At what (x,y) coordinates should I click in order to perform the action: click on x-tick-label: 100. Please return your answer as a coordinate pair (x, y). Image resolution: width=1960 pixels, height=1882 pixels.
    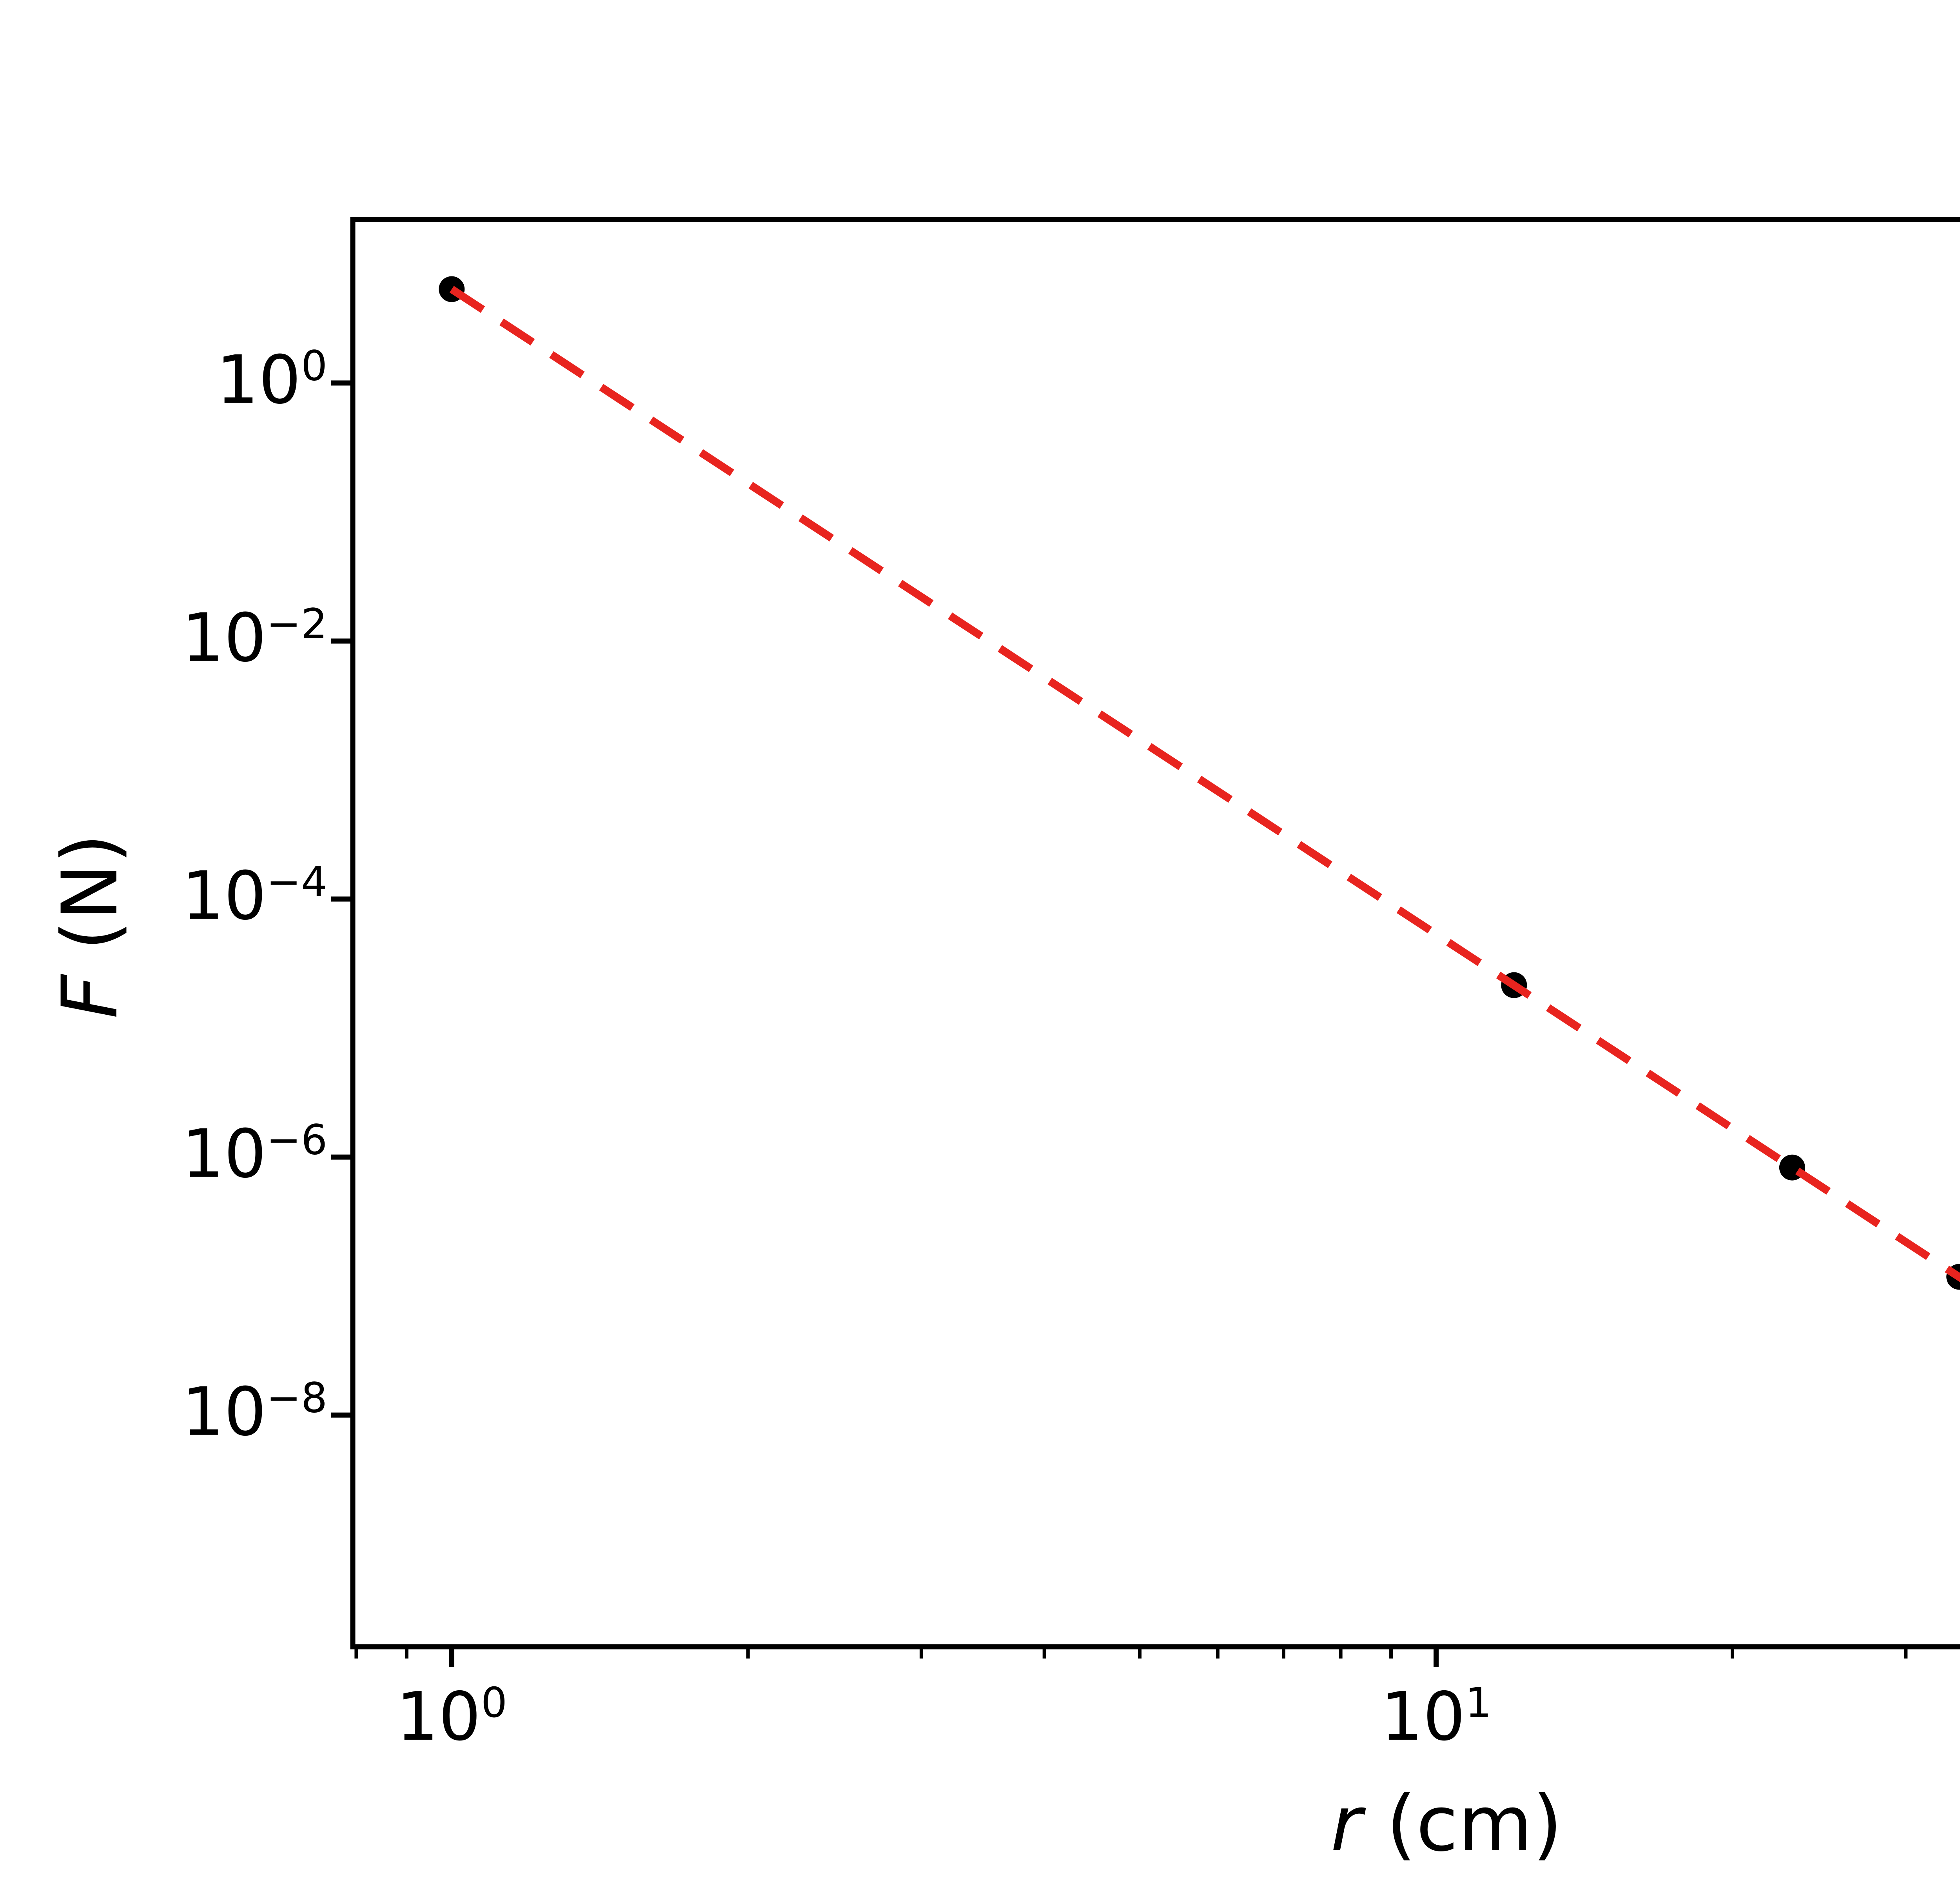
    Looking at the image, I should click on (451, 1717).